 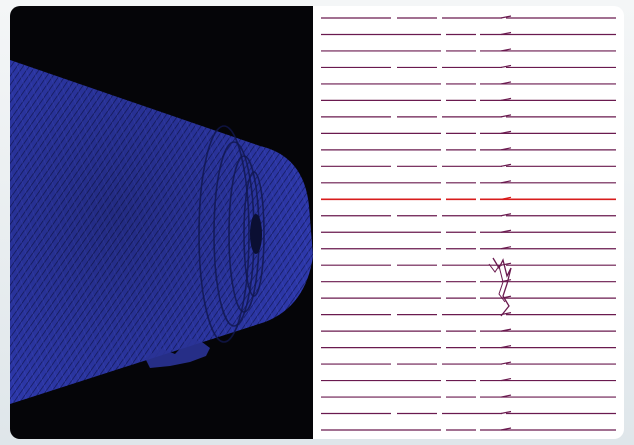 I want to click on end-hole, so click(x=256, y=234).